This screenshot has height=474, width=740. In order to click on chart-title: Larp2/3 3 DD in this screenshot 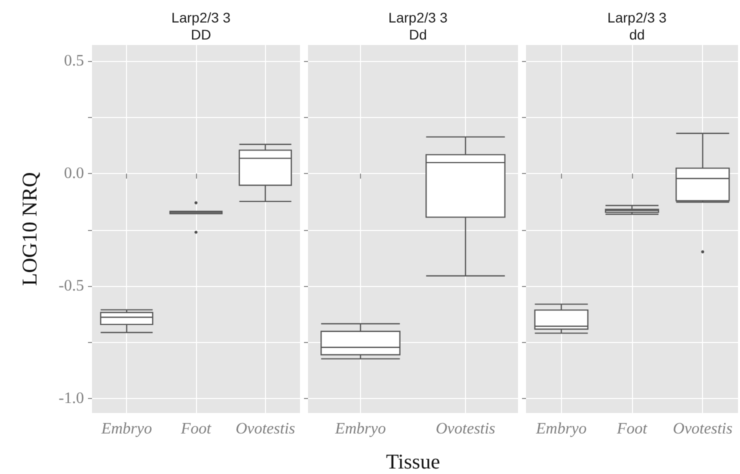, I will do `click(201, 26)`.